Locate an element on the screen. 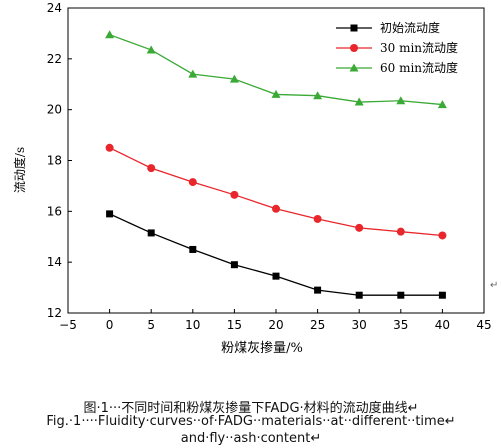 This screenshot has width=502, height=448. series-circle is located at coordinates (276, 191).